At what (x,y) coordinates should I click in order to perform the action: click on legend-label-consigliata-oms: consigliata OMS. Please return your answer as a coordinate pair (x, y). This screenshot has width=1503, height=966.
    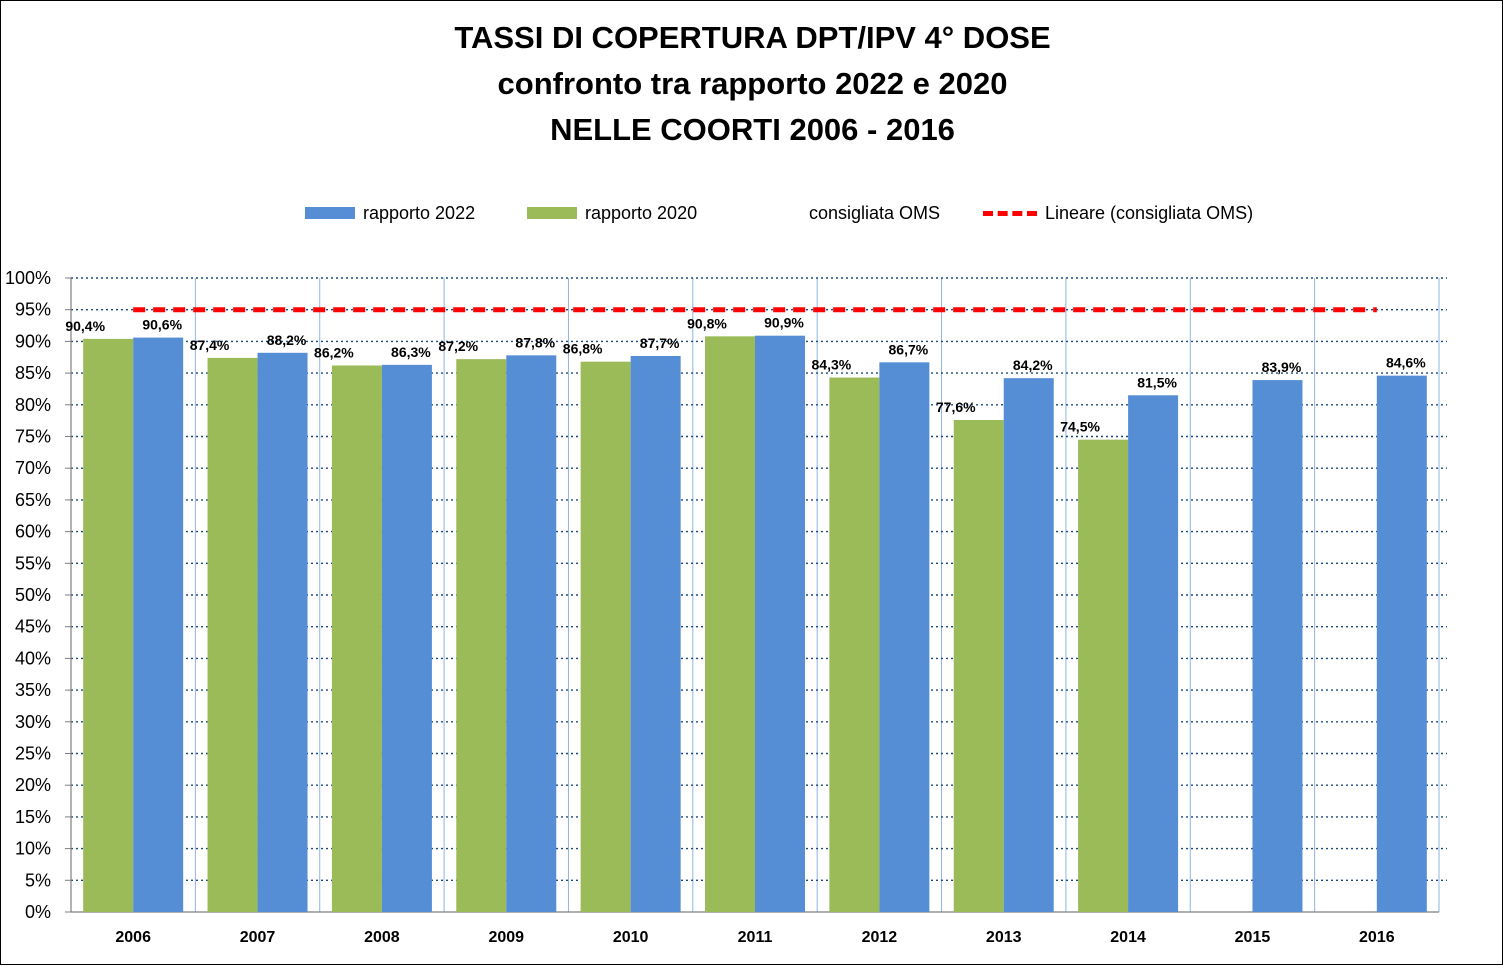
    Looking at the image, I should click on (875, 212).